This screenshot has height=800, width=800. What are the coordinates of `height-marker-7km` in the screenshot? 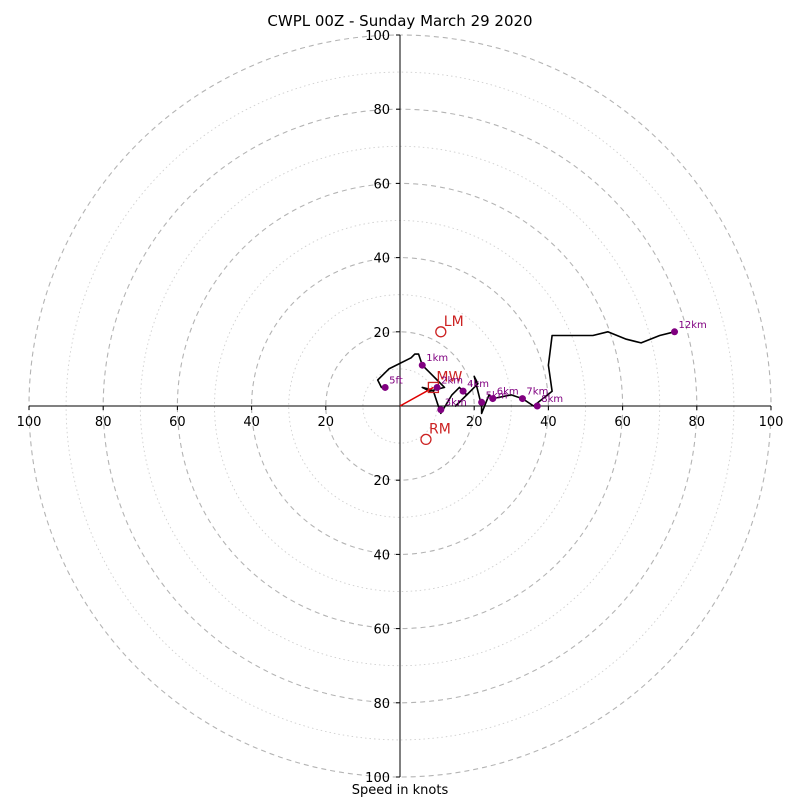 It's located at (522, 399).